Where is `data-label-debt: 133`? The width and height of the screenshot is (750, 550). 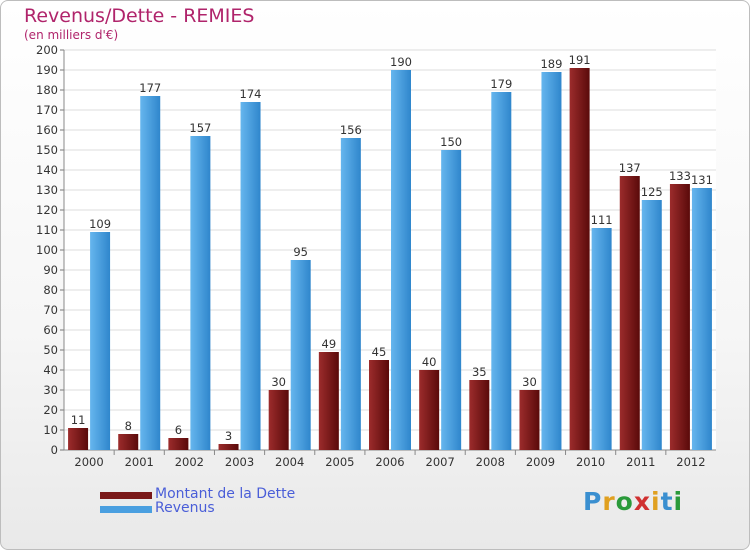
data-label-debt: 133 is located at coordinates (680, 176).